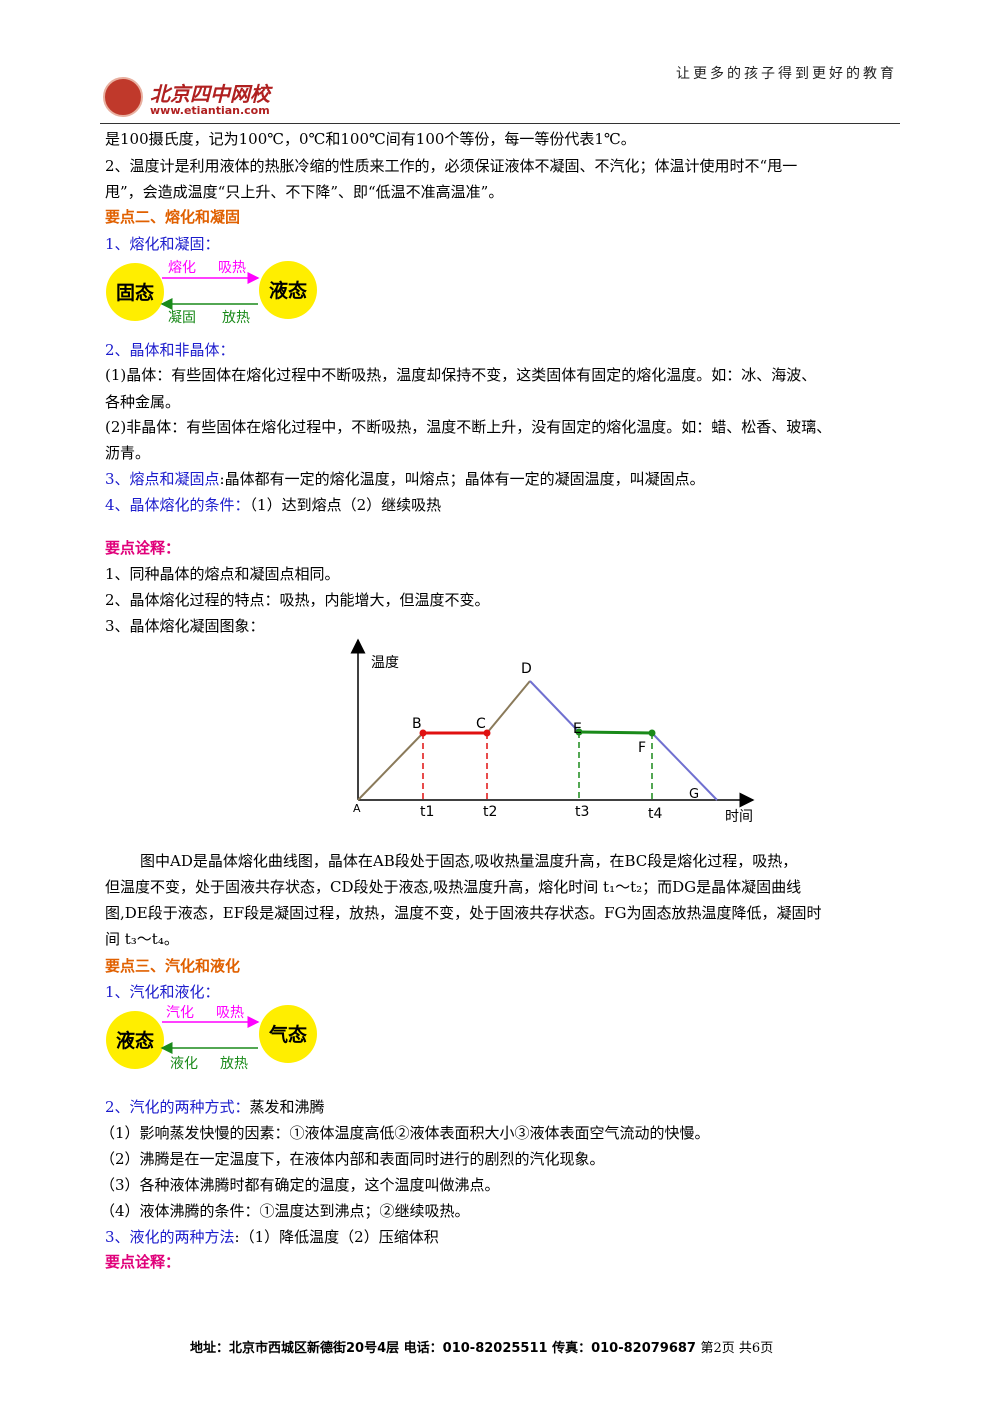 This screenshot has height=1415, width=1000. What do you see at coordinates (655, 814) in the screenshot?
I see `tick-t4: t4` at bounding box center [655, 814].